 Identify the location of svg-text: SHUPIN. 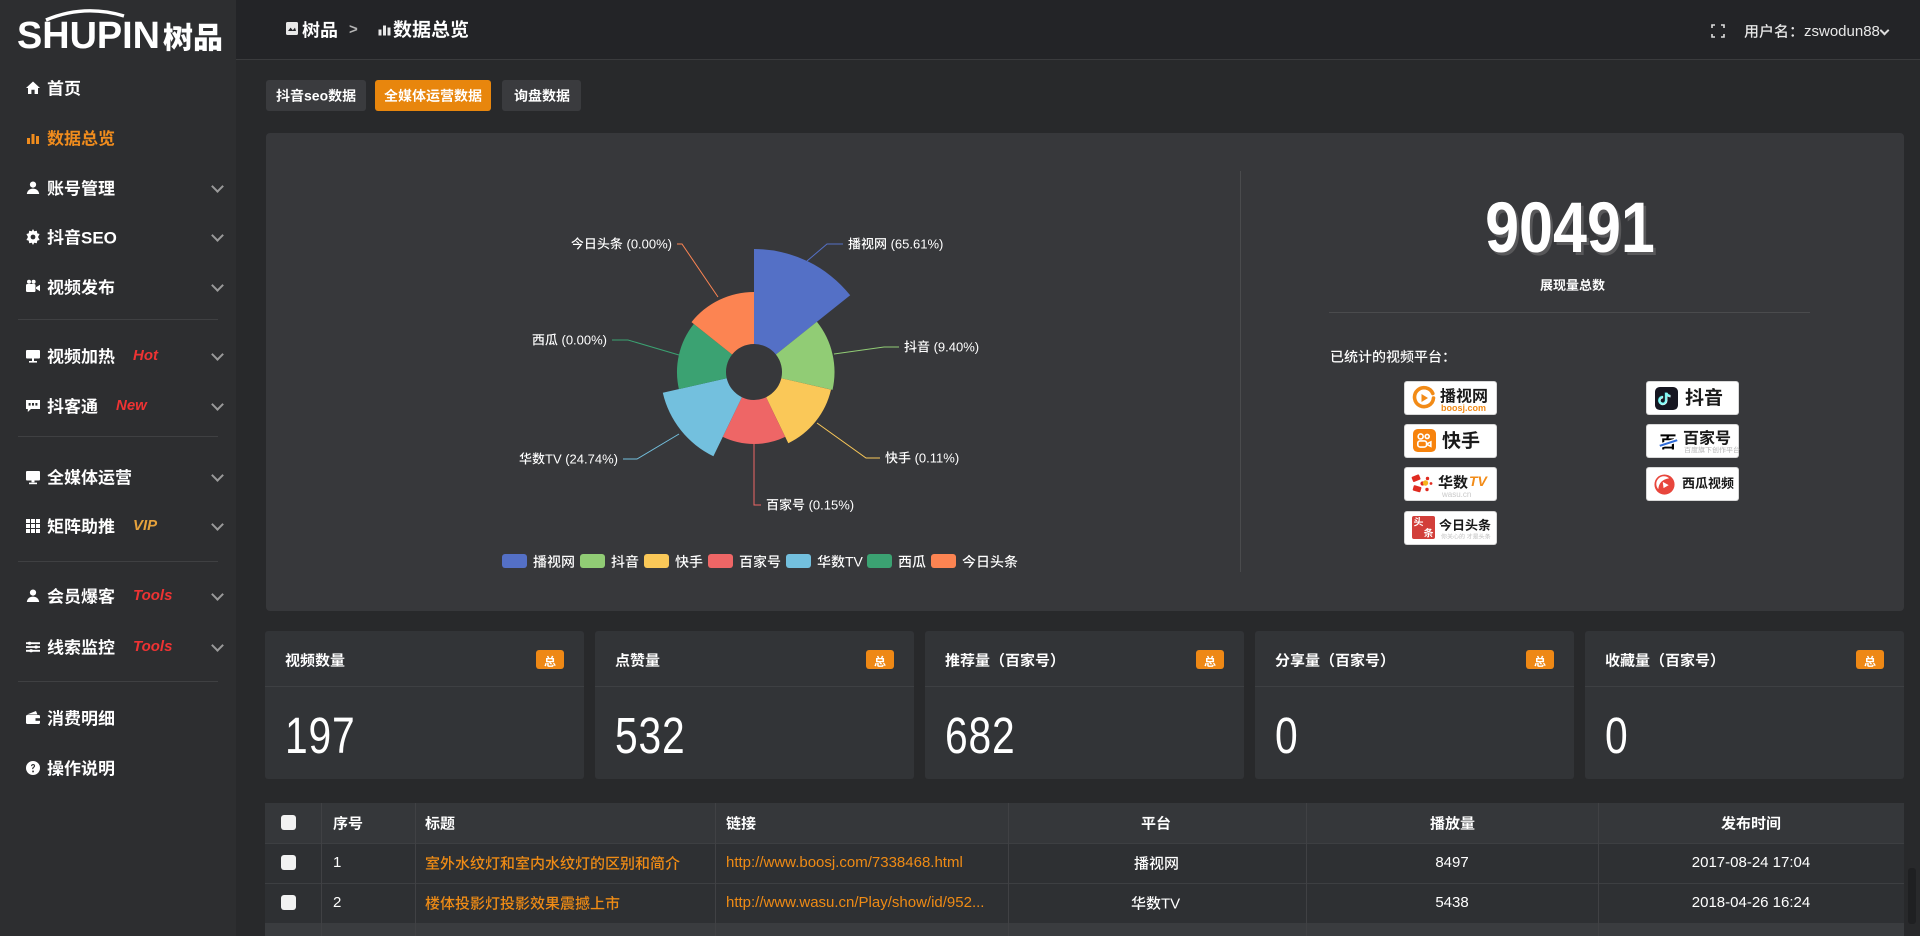
(88, 35).